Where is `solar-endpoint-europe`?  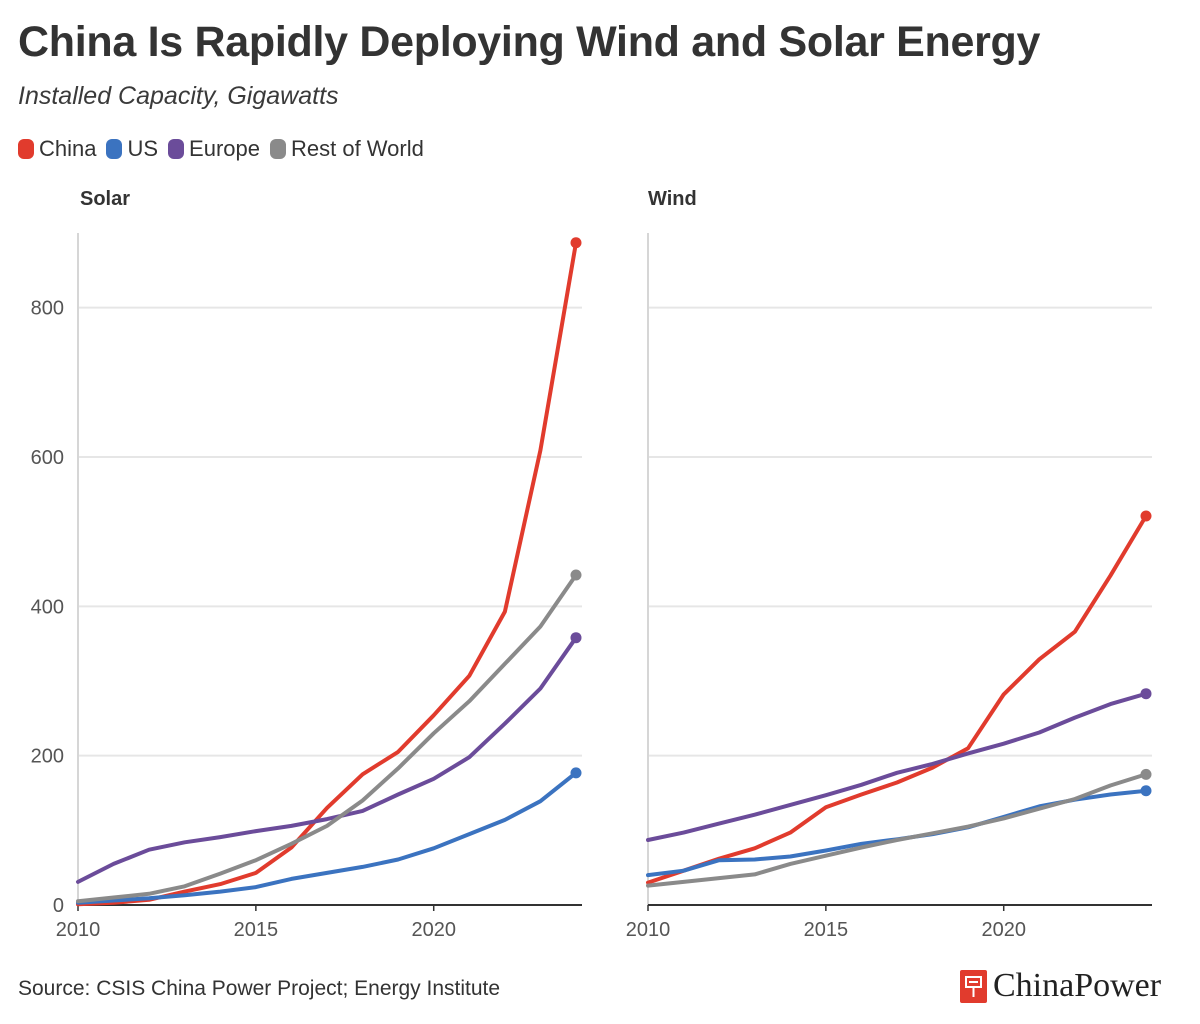 solar-endpoint-europe is located at coordinates (576, 638).